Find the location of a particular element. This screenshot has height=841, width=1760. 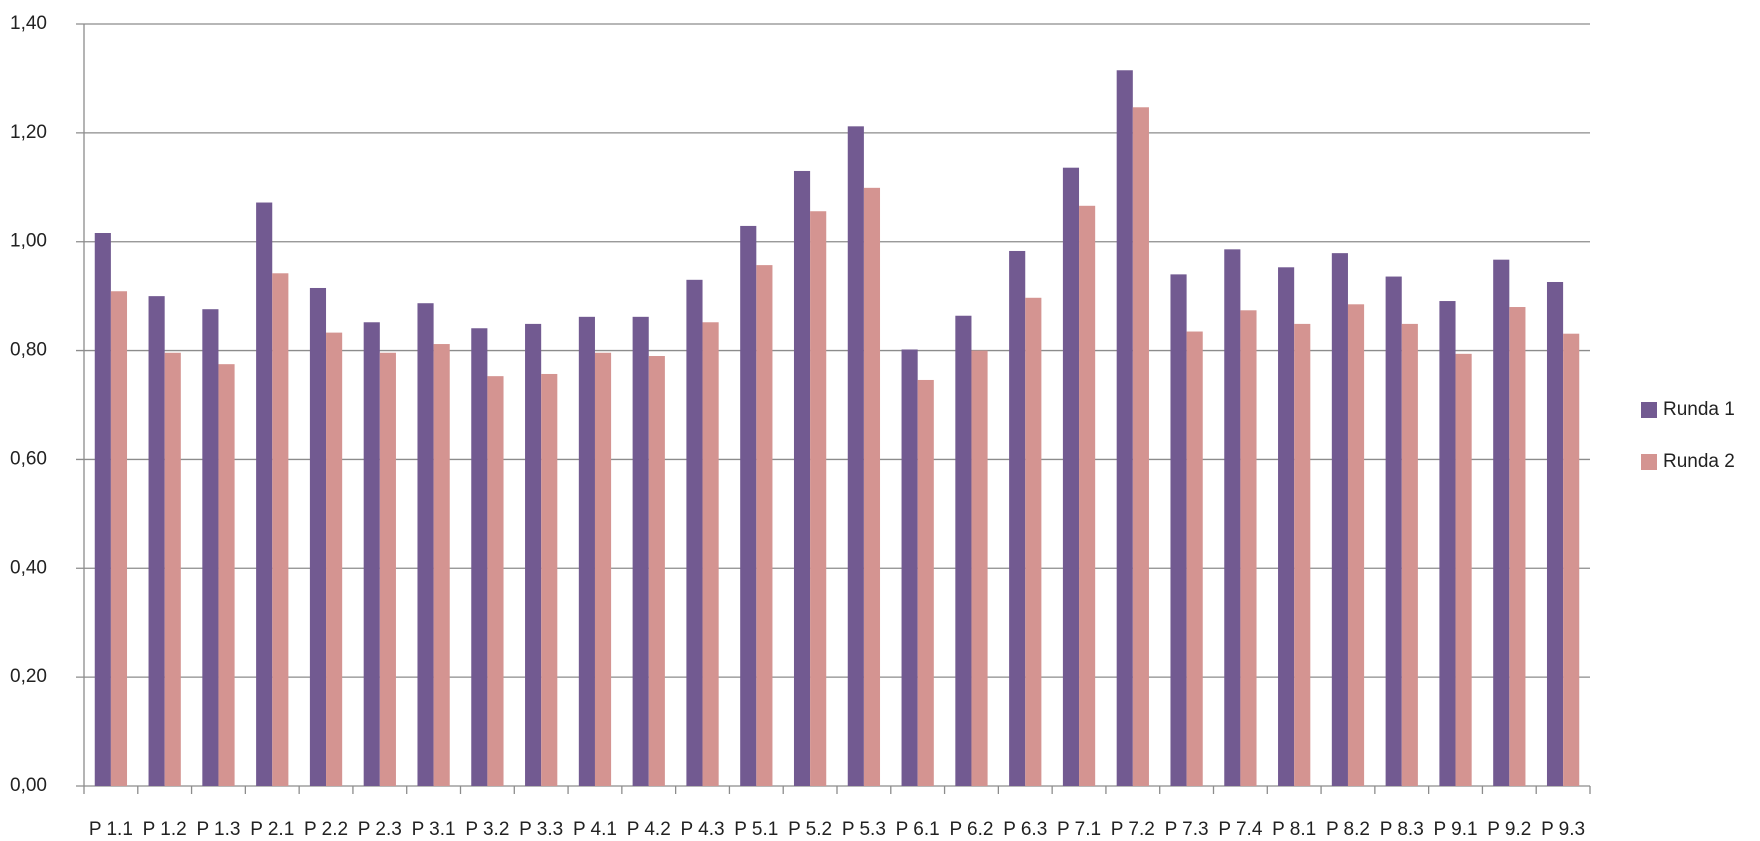

y-tick-label: 0,00 is located at coordinates (28, 785).